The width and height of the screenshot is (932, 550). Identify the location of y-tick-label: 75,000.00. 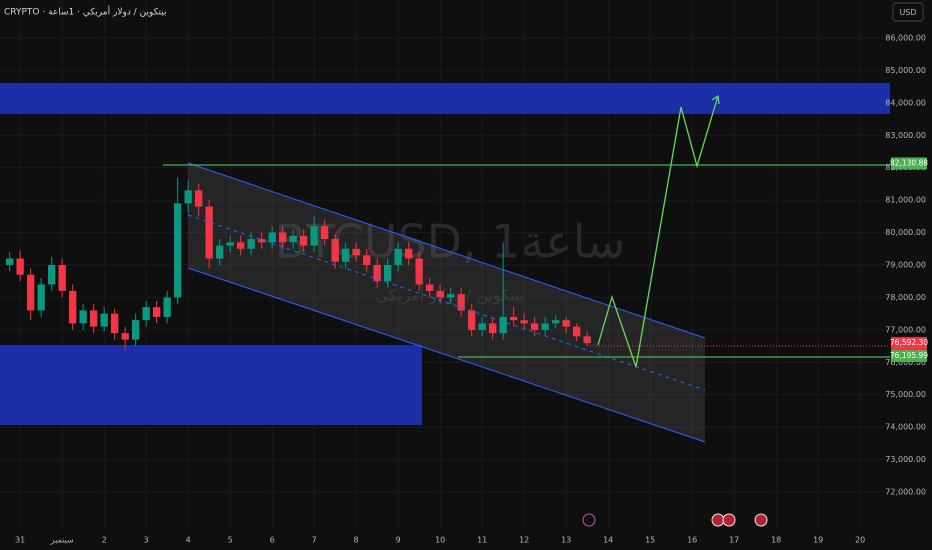
(905, 394).